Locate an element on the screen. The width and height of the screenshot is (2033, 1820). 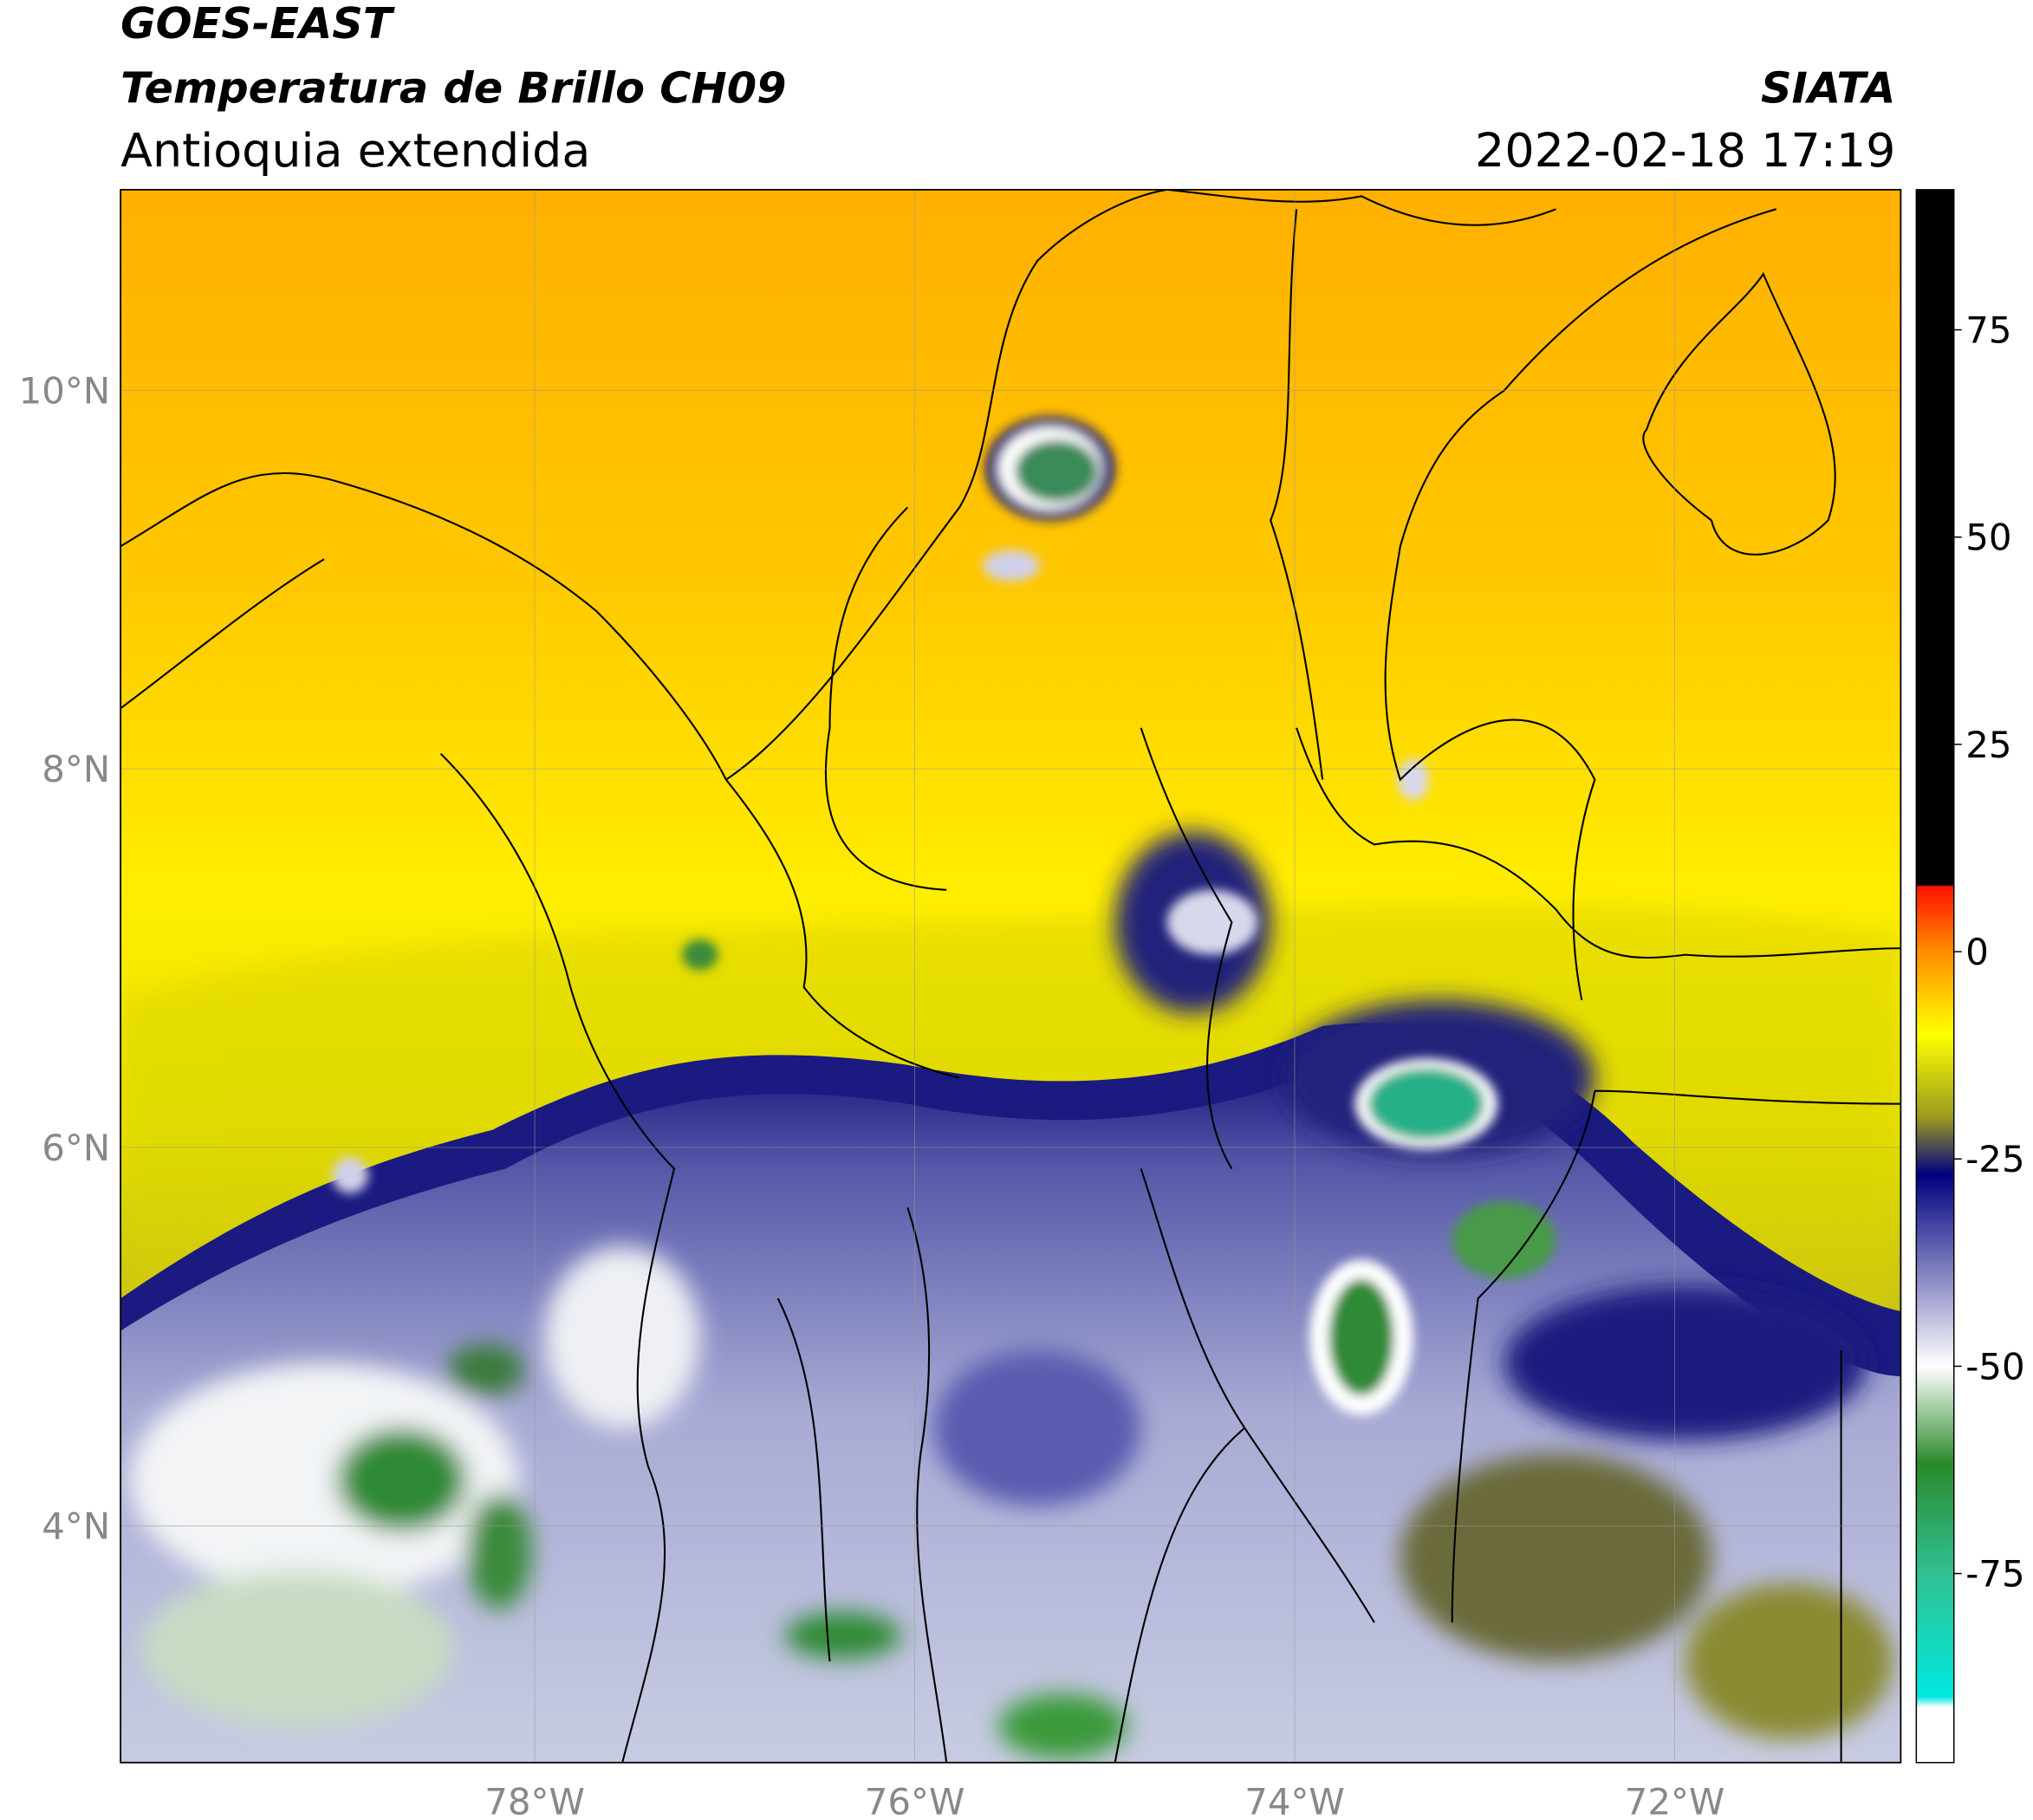
colorbar: 75 50 25 0 -25 -50 -75 is located at coordinates (1970, 976).